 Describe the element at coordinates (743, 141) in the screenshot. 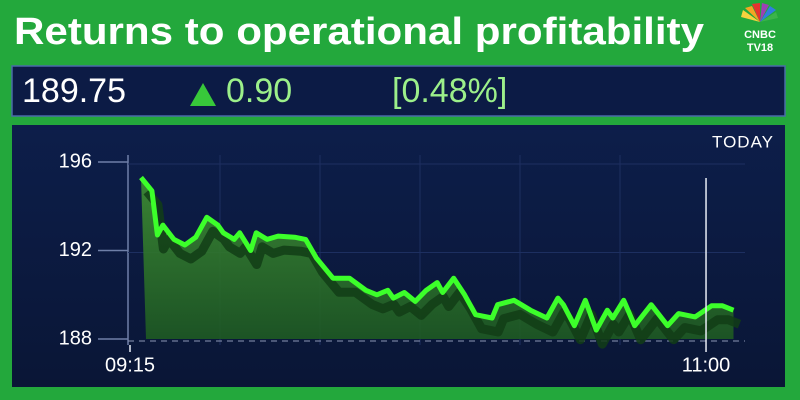

I see `period-label: TODAY` at that location.